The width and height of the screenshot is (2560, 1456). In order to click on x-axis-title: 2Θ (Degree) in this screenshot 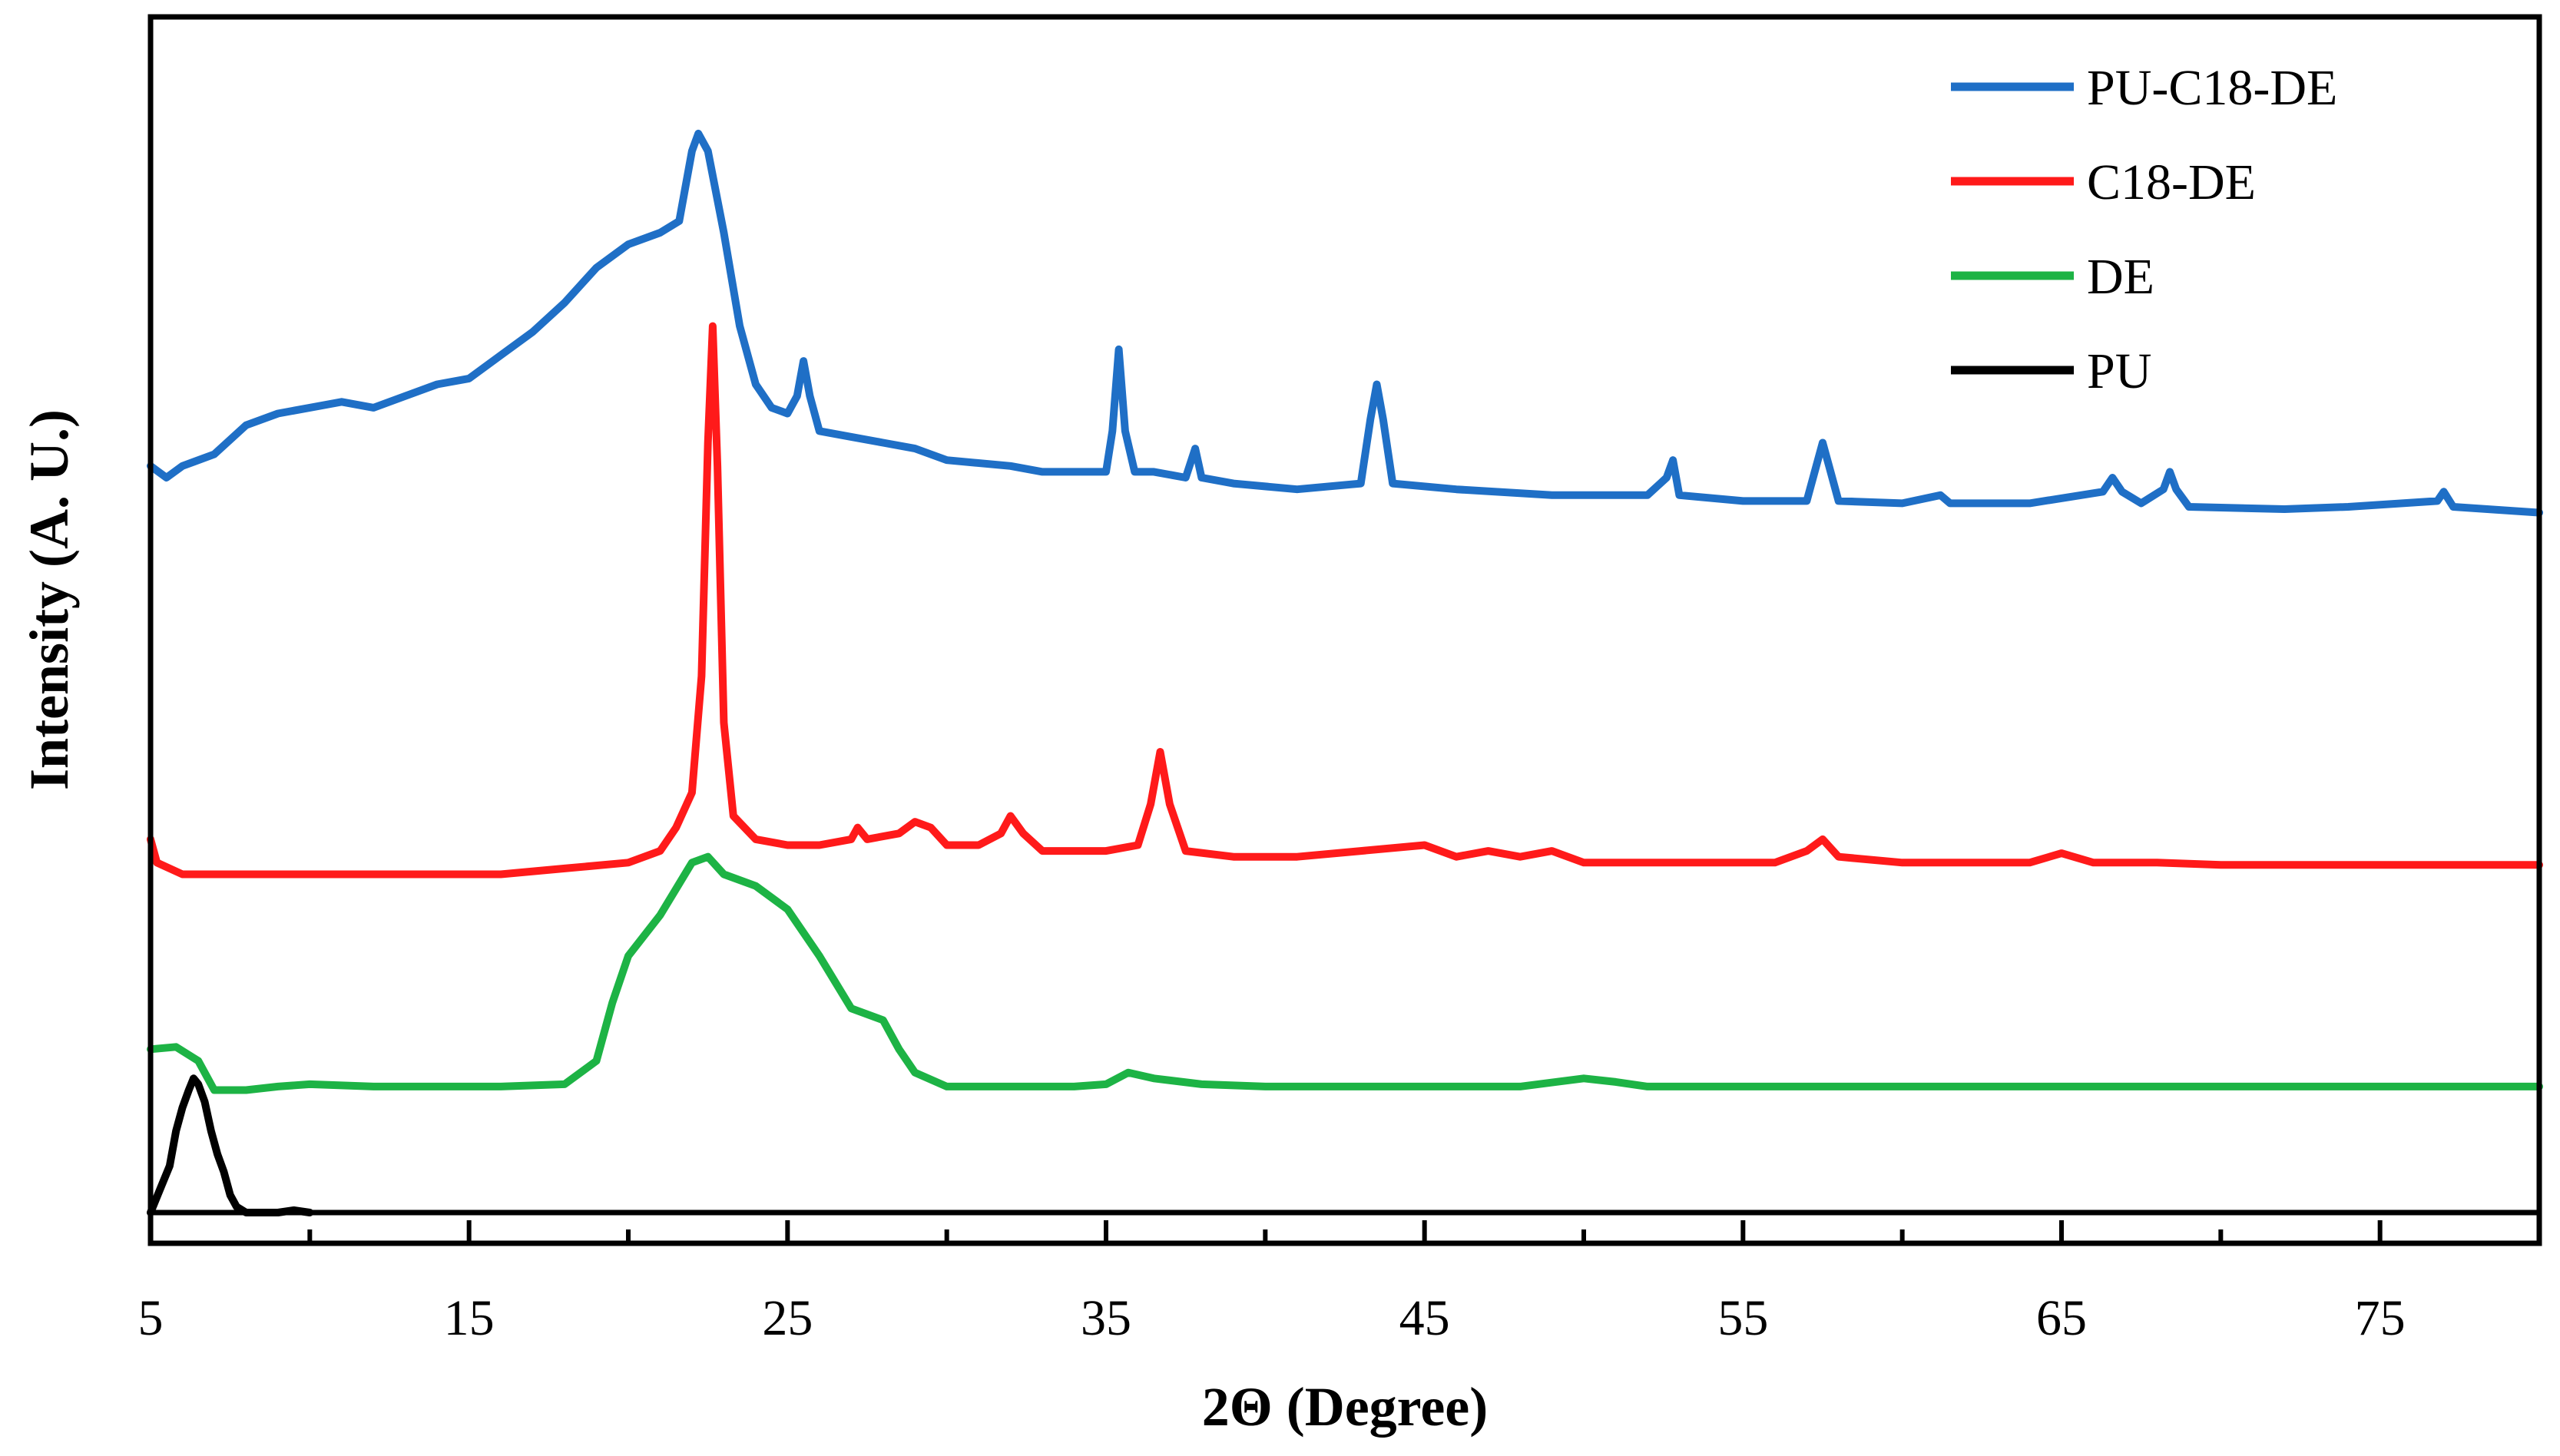, I will do `click(1345, 1407)`.